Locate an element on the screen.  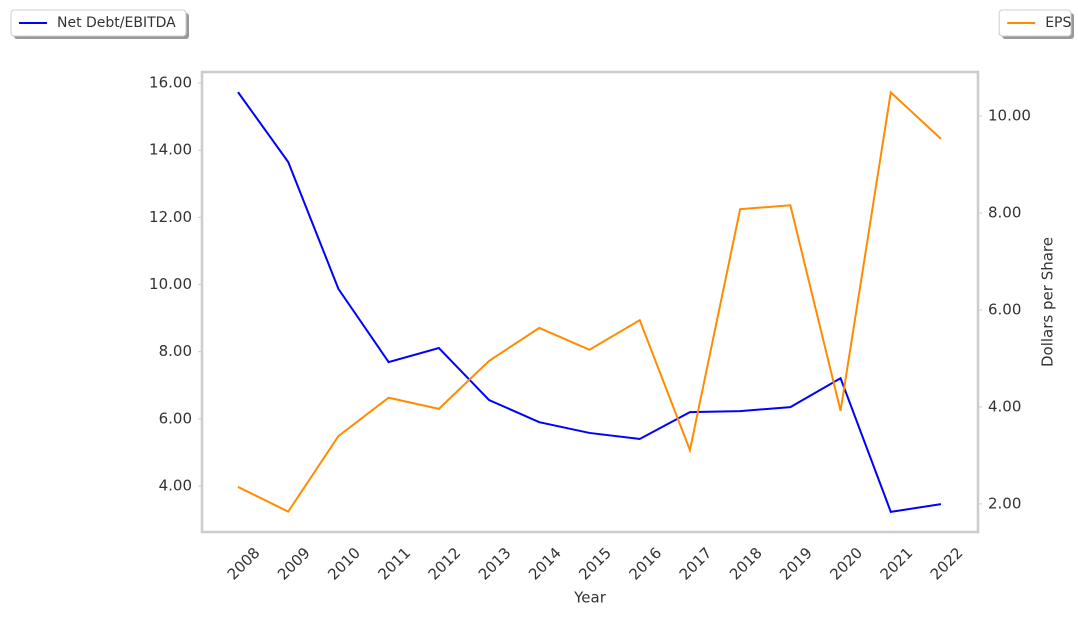
x-tick-label: 2022 is located at coordinates (947, 564).